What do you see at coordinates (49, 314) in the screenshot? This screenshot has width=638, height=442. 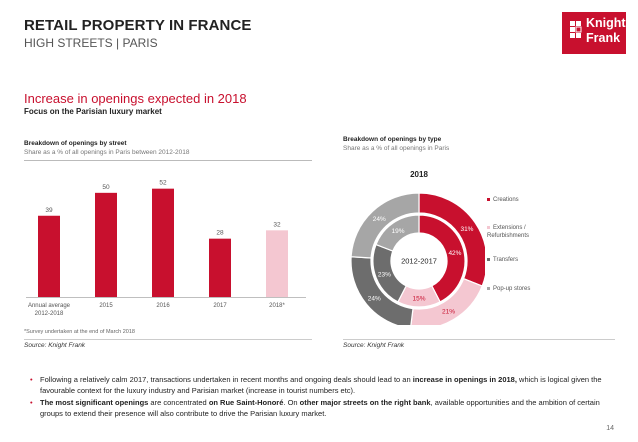 I see `bar-category-label: 2012-2018` at bounding box center [49, 314].